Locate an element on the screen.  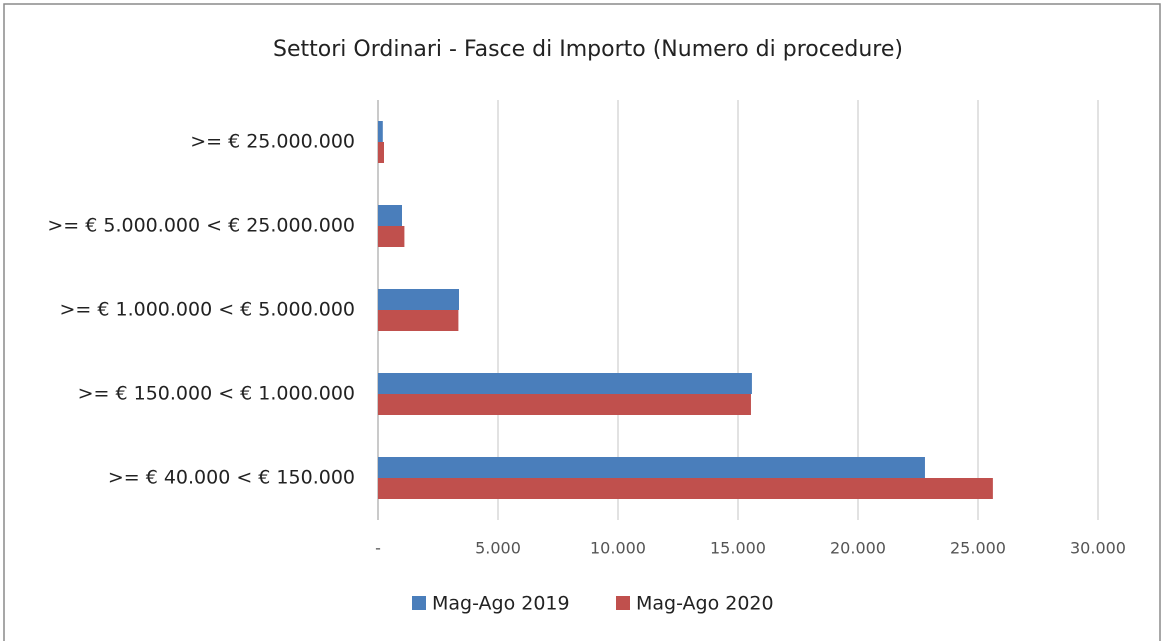
x-tick-label: 5.000 is located at coordinates (498, 548).